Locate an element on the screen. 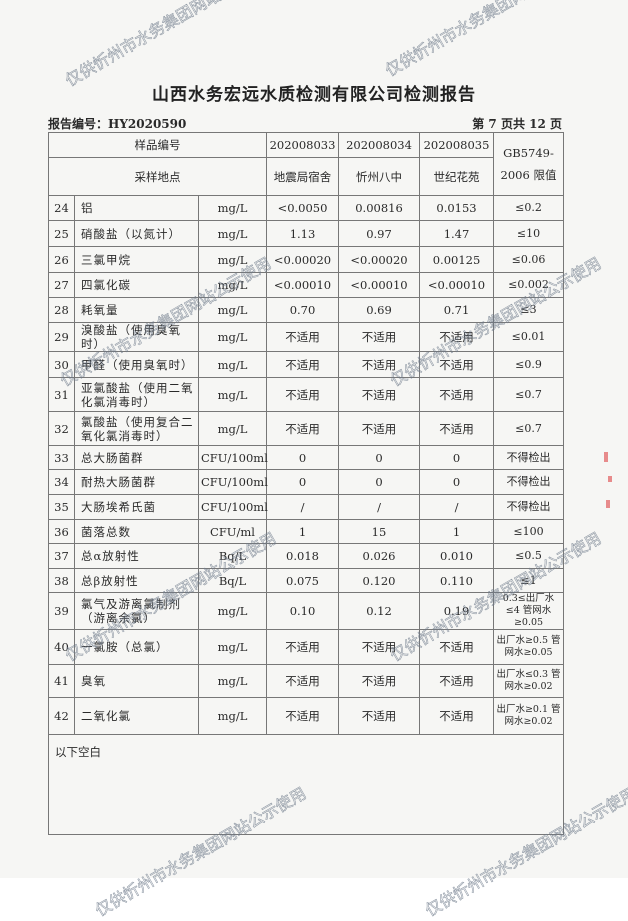  result-value: 0.00816 is located at coordinates (379, 208).